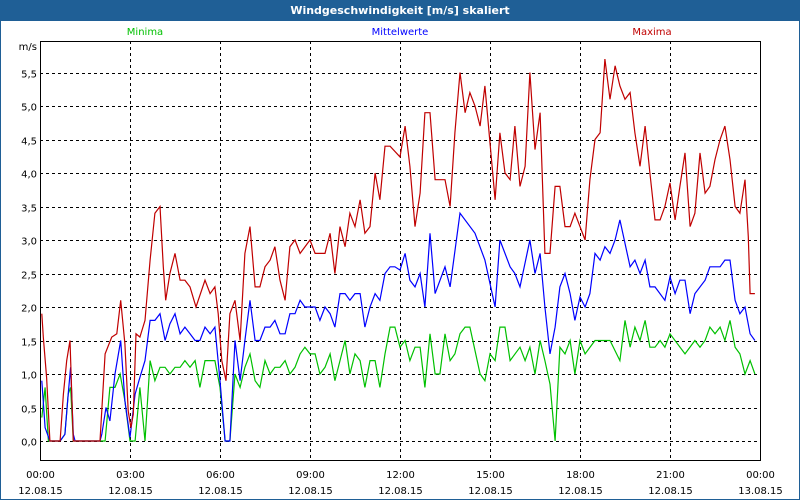  Describe the element at coordinates (29, 276) in the screenshot. I see `y-tick-label: 2,5` at that location.